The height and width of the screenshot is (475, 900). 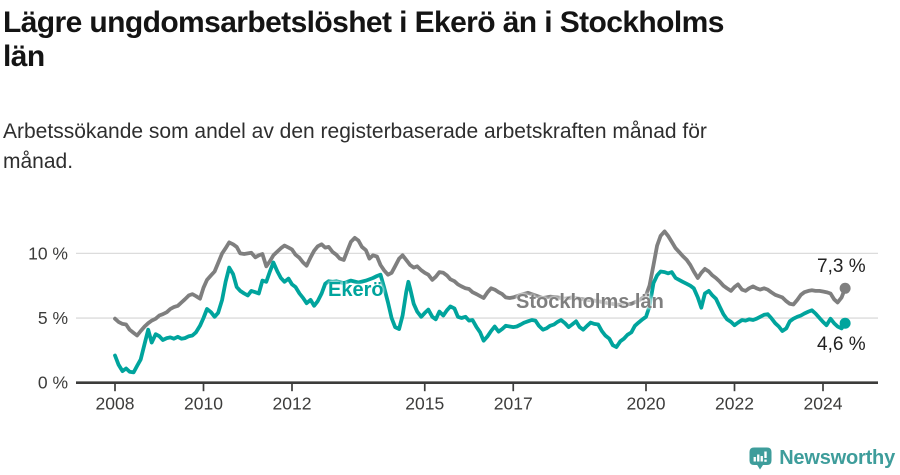 I want to click on y-axis-label-10: 10 %, so click(x=48, y=253).